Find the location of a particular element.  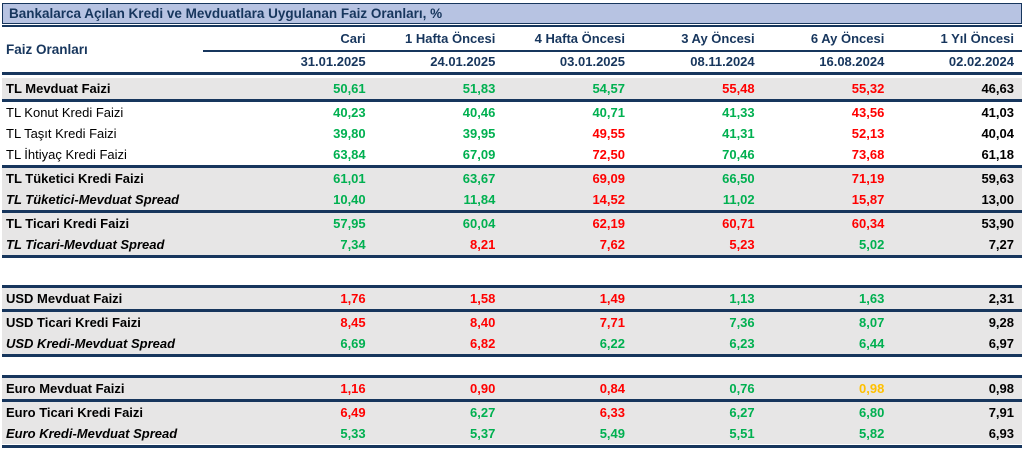

value-cell: 1,63 is located at coordinates (872, 298).